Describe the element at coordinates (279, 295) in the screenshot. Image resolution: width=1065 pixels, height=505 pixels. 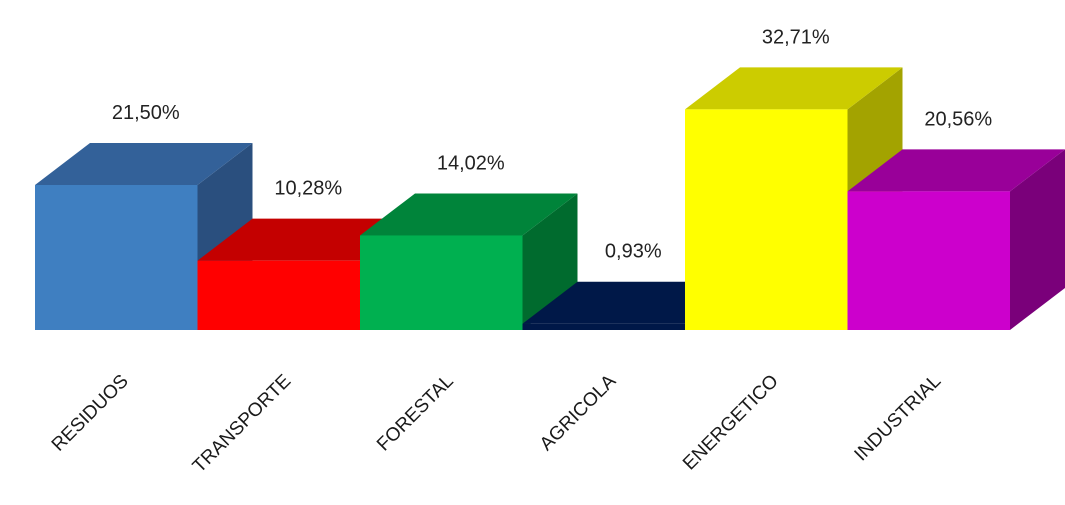
I see `bar-front-transporte` at that location.